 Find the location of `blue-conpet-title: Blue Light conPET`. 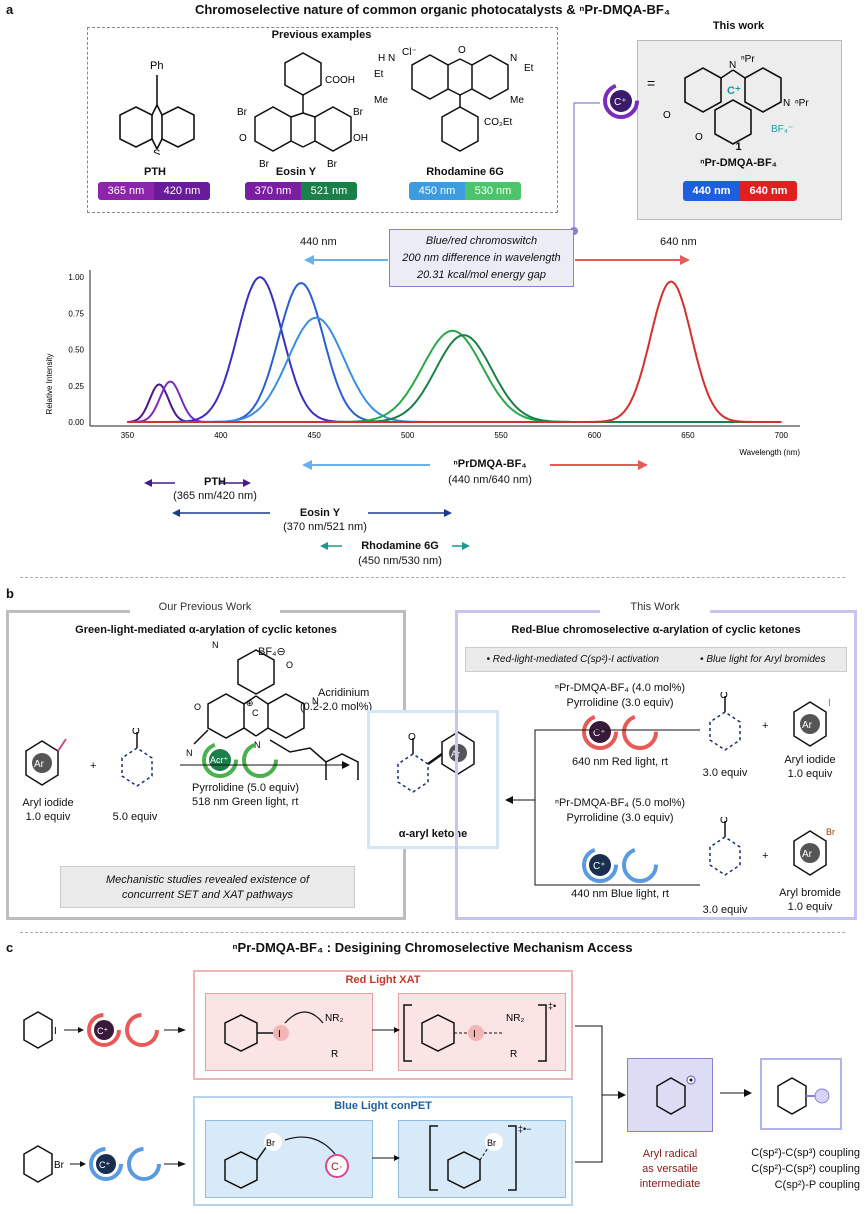

blue-conpet-title: Blue Light conPET is located at coordinates (383, 1106).